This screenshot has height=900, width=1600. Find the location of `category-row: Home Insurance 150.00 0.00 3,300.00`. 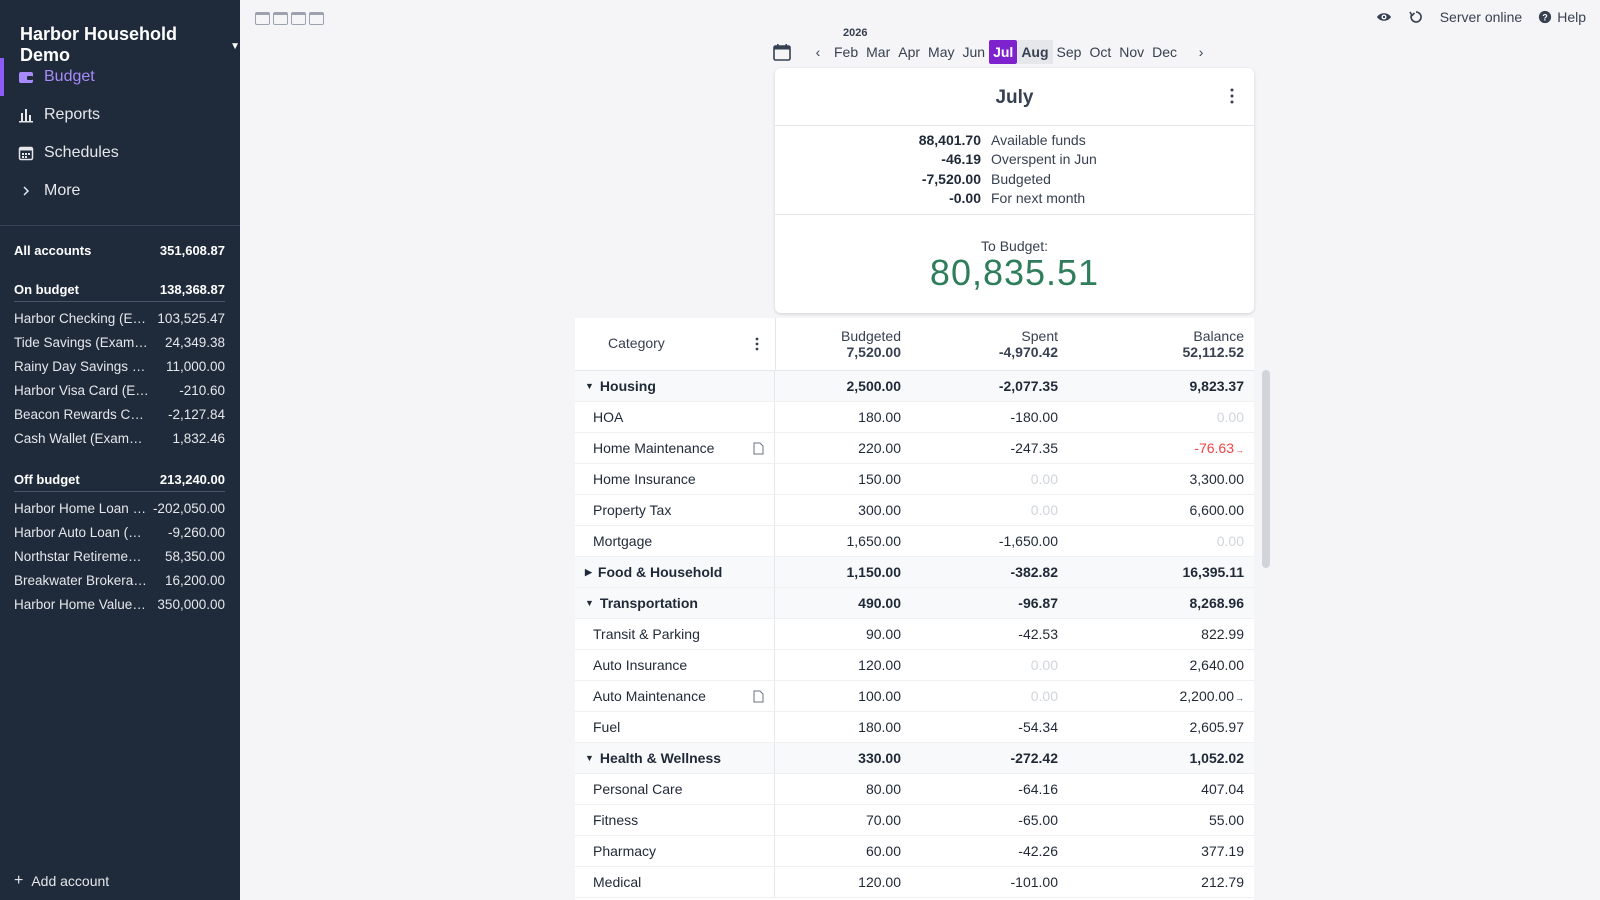

category-row: Home Insurance 150.00 0.00 3,300.00 is located at coordinates (914, 479).